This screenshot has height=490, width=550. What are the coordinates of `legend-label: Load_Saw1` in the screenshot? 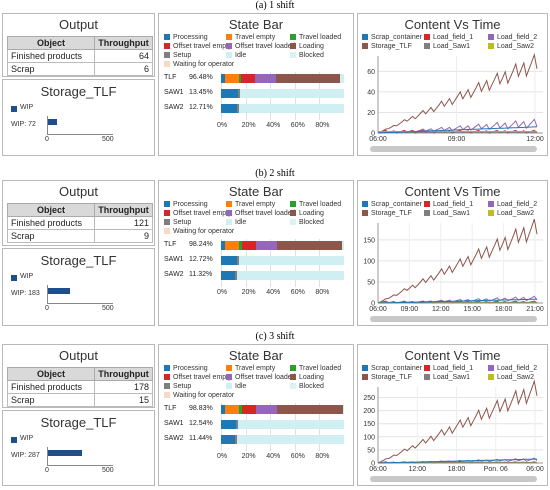 It's located at (451, 213).